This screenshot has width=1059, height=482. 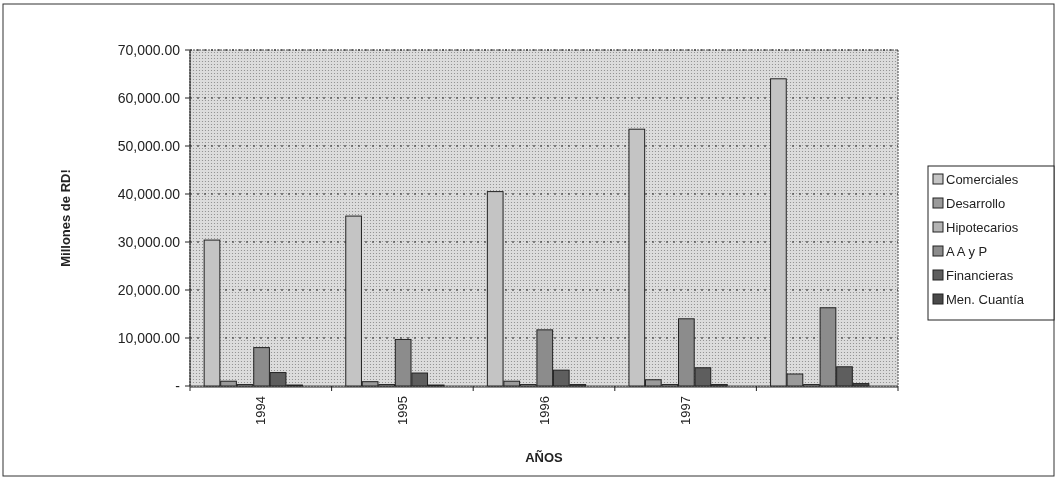 What do you see at coordinates (544, 457) in the screenshot?
I see `x-axis-title: AÑOS` at bounding box center [544, 457].